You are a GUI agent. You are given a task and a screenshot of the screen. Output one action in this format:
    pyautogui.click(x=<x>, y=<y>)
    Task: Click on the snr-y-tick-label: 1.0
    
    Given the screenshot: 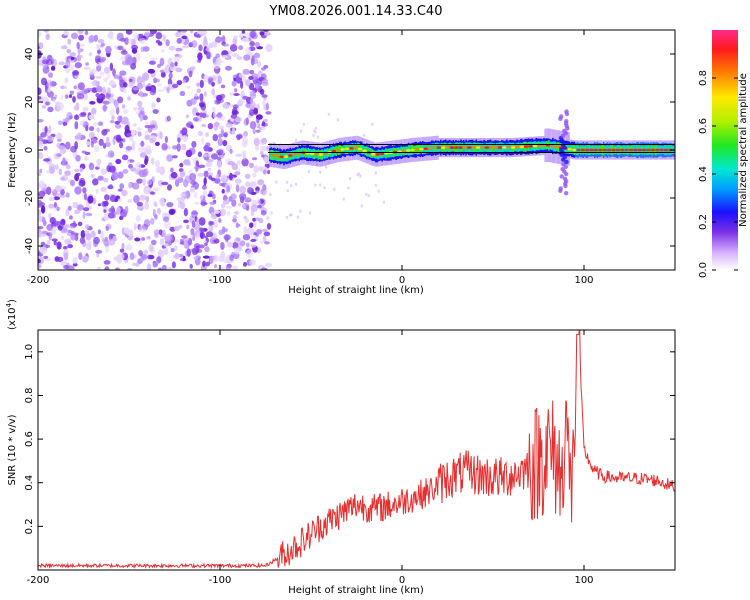 What is the action you would take?
    pyautogui.click(x=29, y=352)
    